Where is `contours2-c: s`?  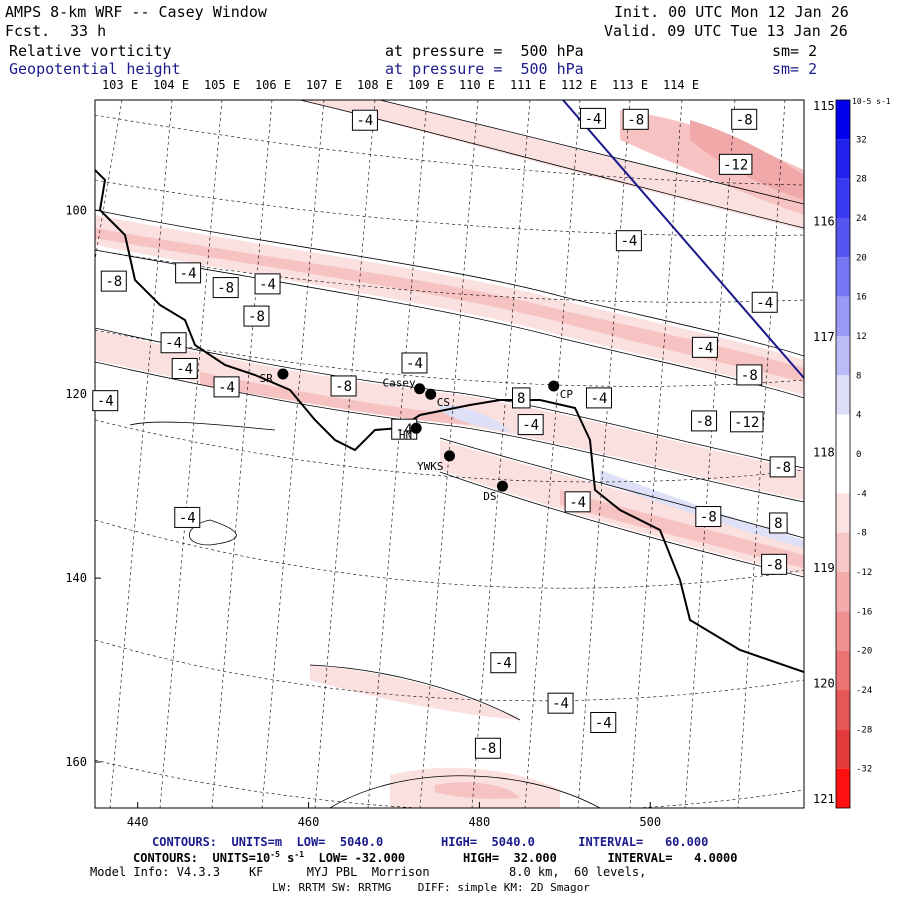
contours2-c: s is located at coordinates (287, 858).